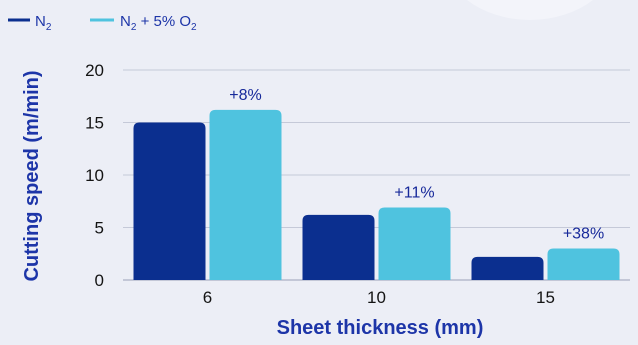 The height and width of the screenshot is (345, 638). What do you see at coordinates (245, 95) in the screenshot?
I see `bar-annotation: +8%` at bounding box center [245, 95].